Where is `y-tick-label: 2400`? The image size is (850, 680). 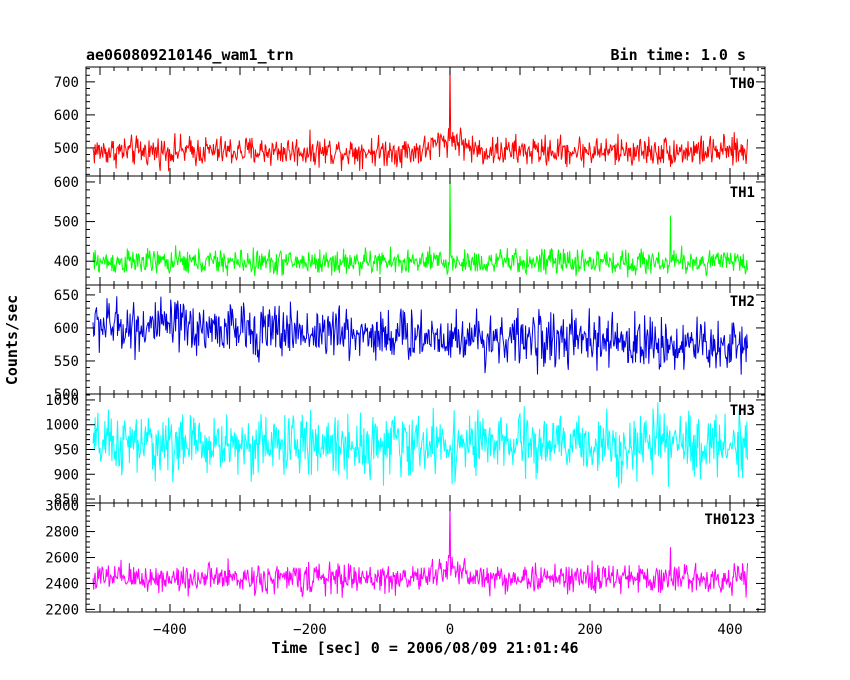
y-tick-label: 2400 is located at coordinates (62, 584).